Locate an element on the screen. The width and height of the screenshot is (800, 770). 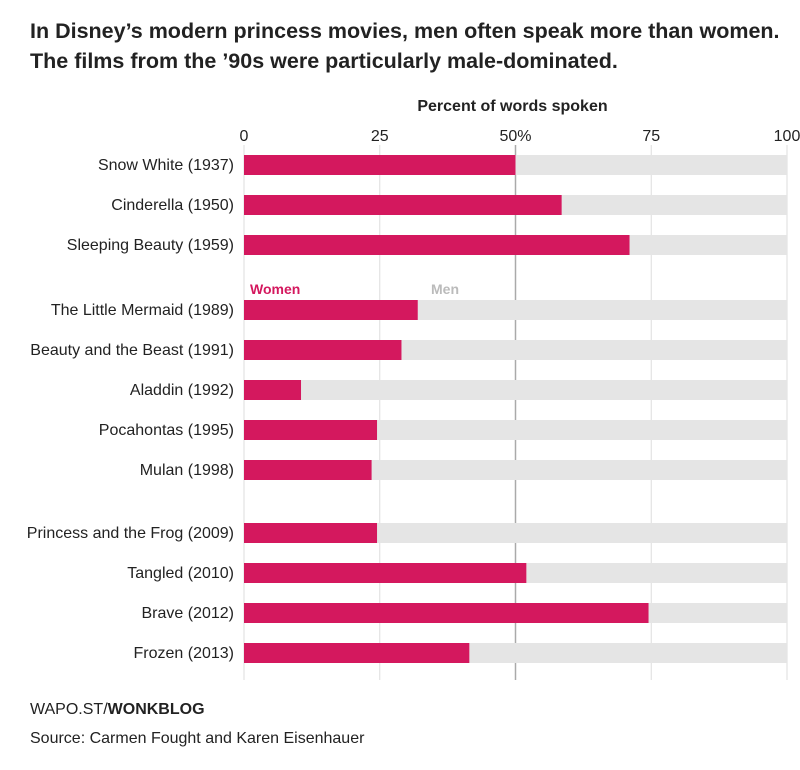
tick-label-0: 0 is located at coordinates (244, 136).